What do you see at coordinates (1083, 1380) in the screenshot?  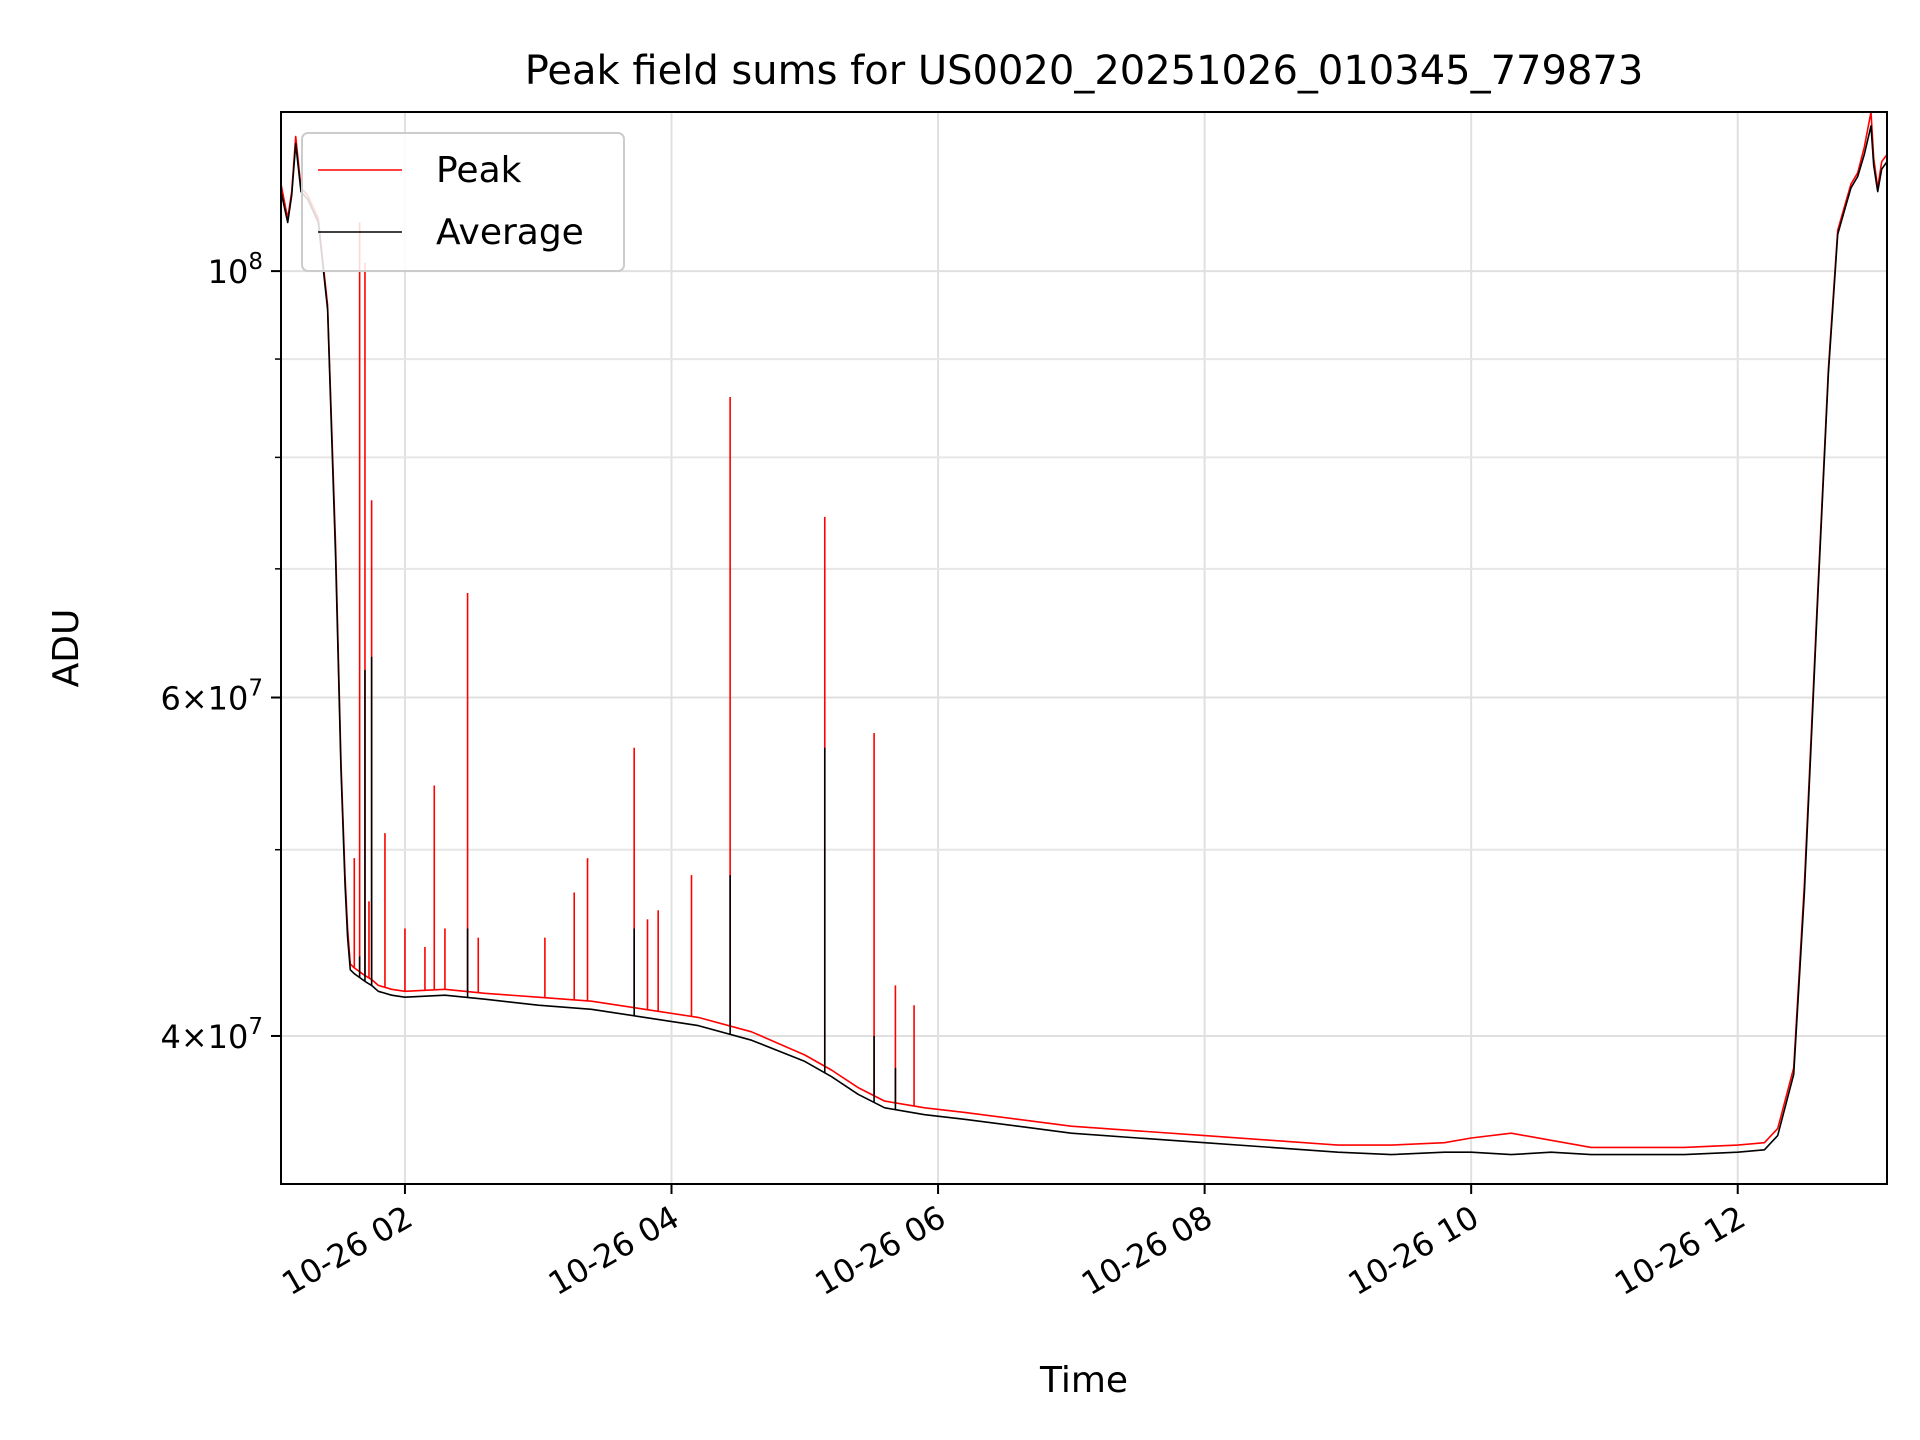 I see `x-axis-label: Time` at bounding box center [1083, 1380].